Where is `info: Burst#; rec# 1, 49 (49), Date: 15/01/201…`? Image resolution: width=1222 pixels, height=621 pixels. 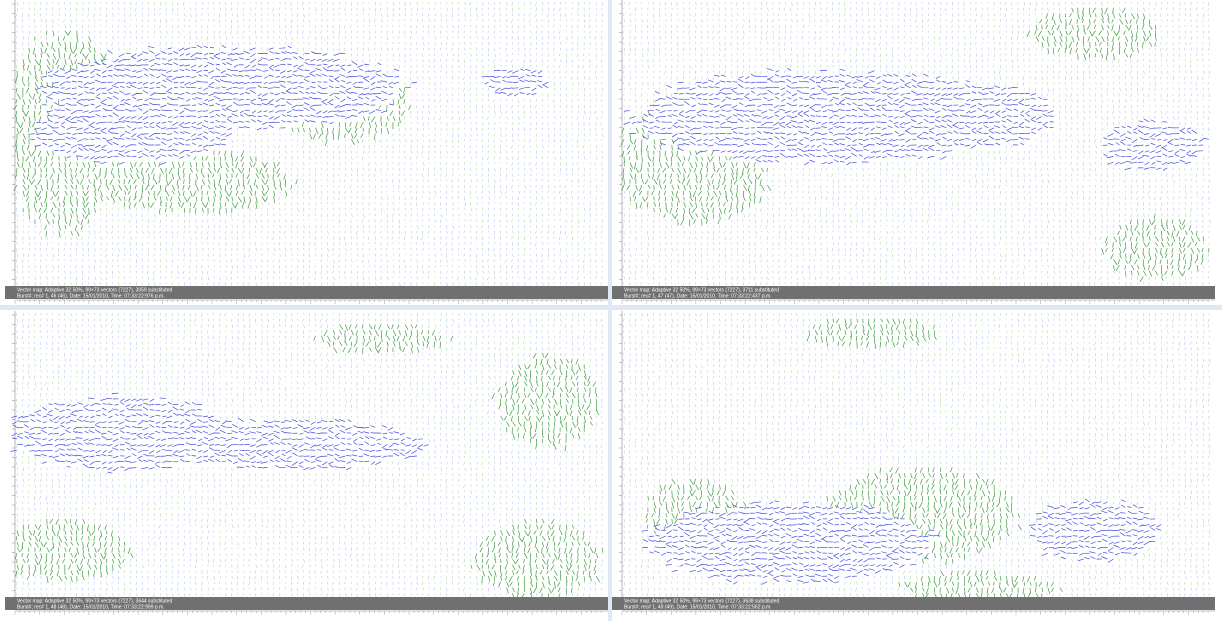
info: Burst#; rec# 1, 49 (49), Date: 15/01/201… is located at coordinates (698, 608).